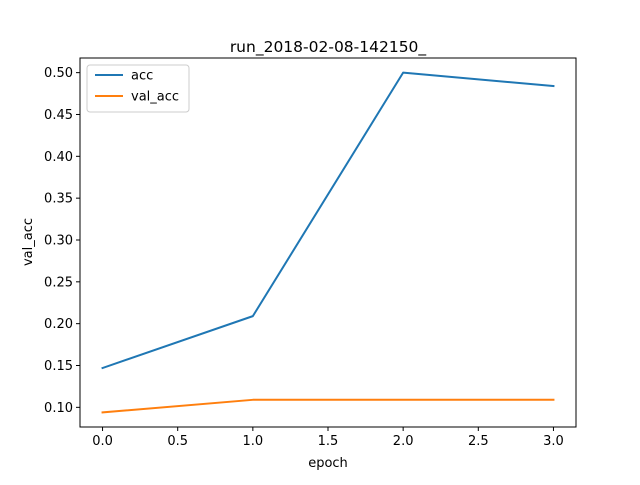 Image resolution: width=640 pixels, height=485 pixels. I want to click on legend: acc val_acc, so click(138, 88).